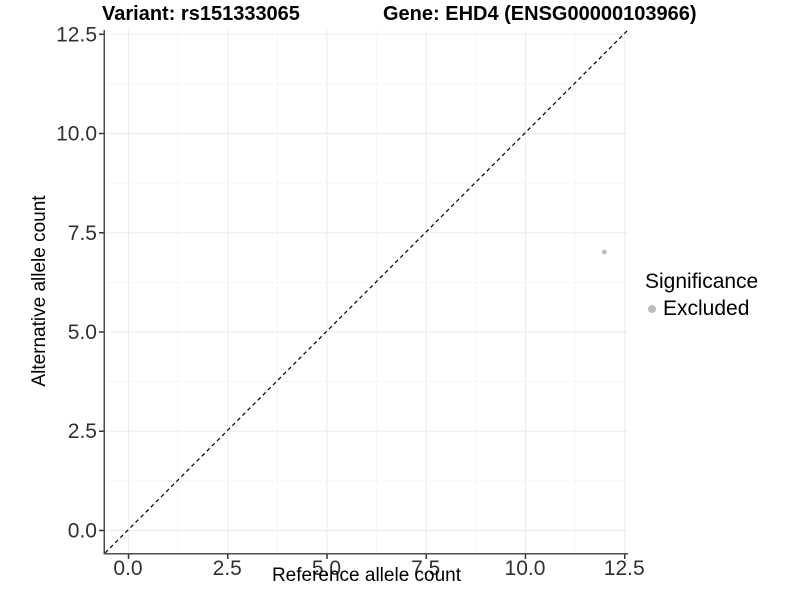 Image resolution: width=800 pixels, height=600 pixels. I want to click on y-tick-label: 12.5, so click(76, 34).